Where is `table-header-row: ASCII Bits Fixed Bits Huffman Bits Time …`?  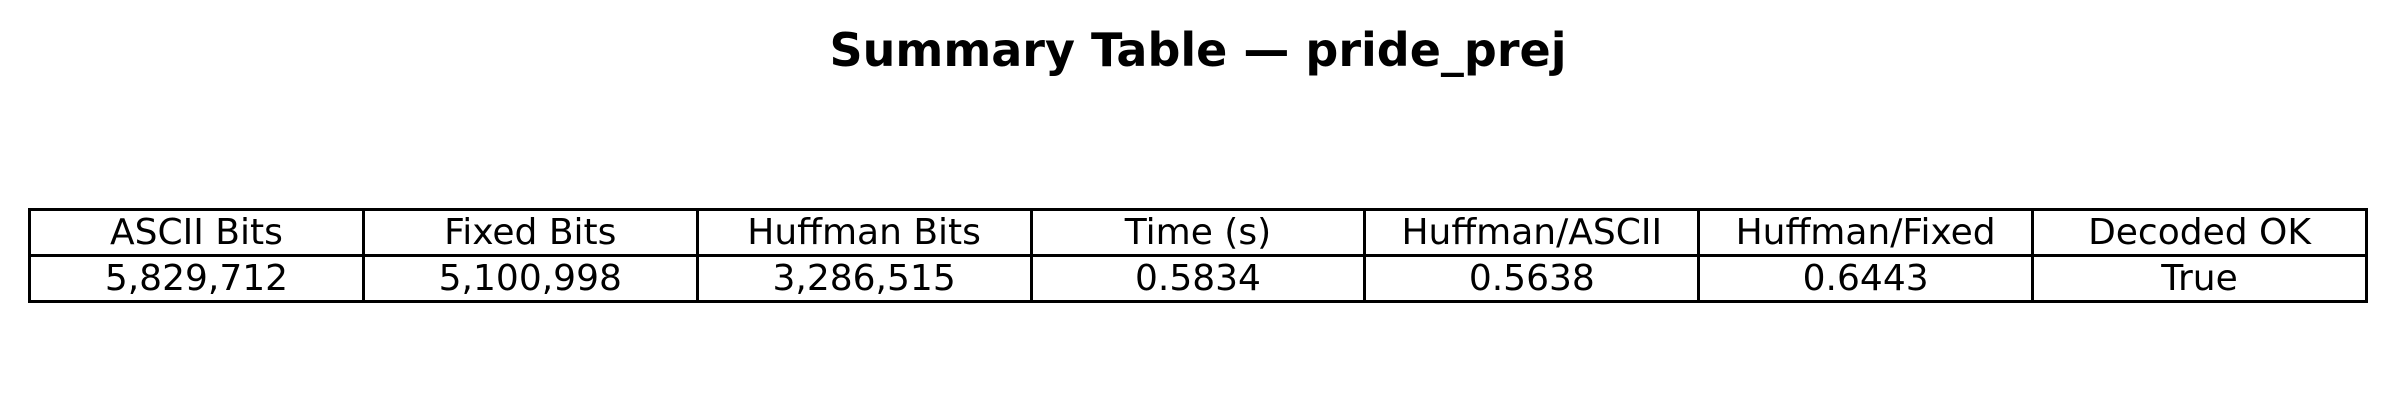 table-header-row: ASCII Bits Fixed Bits Huffman Bits Time … is located at coordinates (1198, 232).